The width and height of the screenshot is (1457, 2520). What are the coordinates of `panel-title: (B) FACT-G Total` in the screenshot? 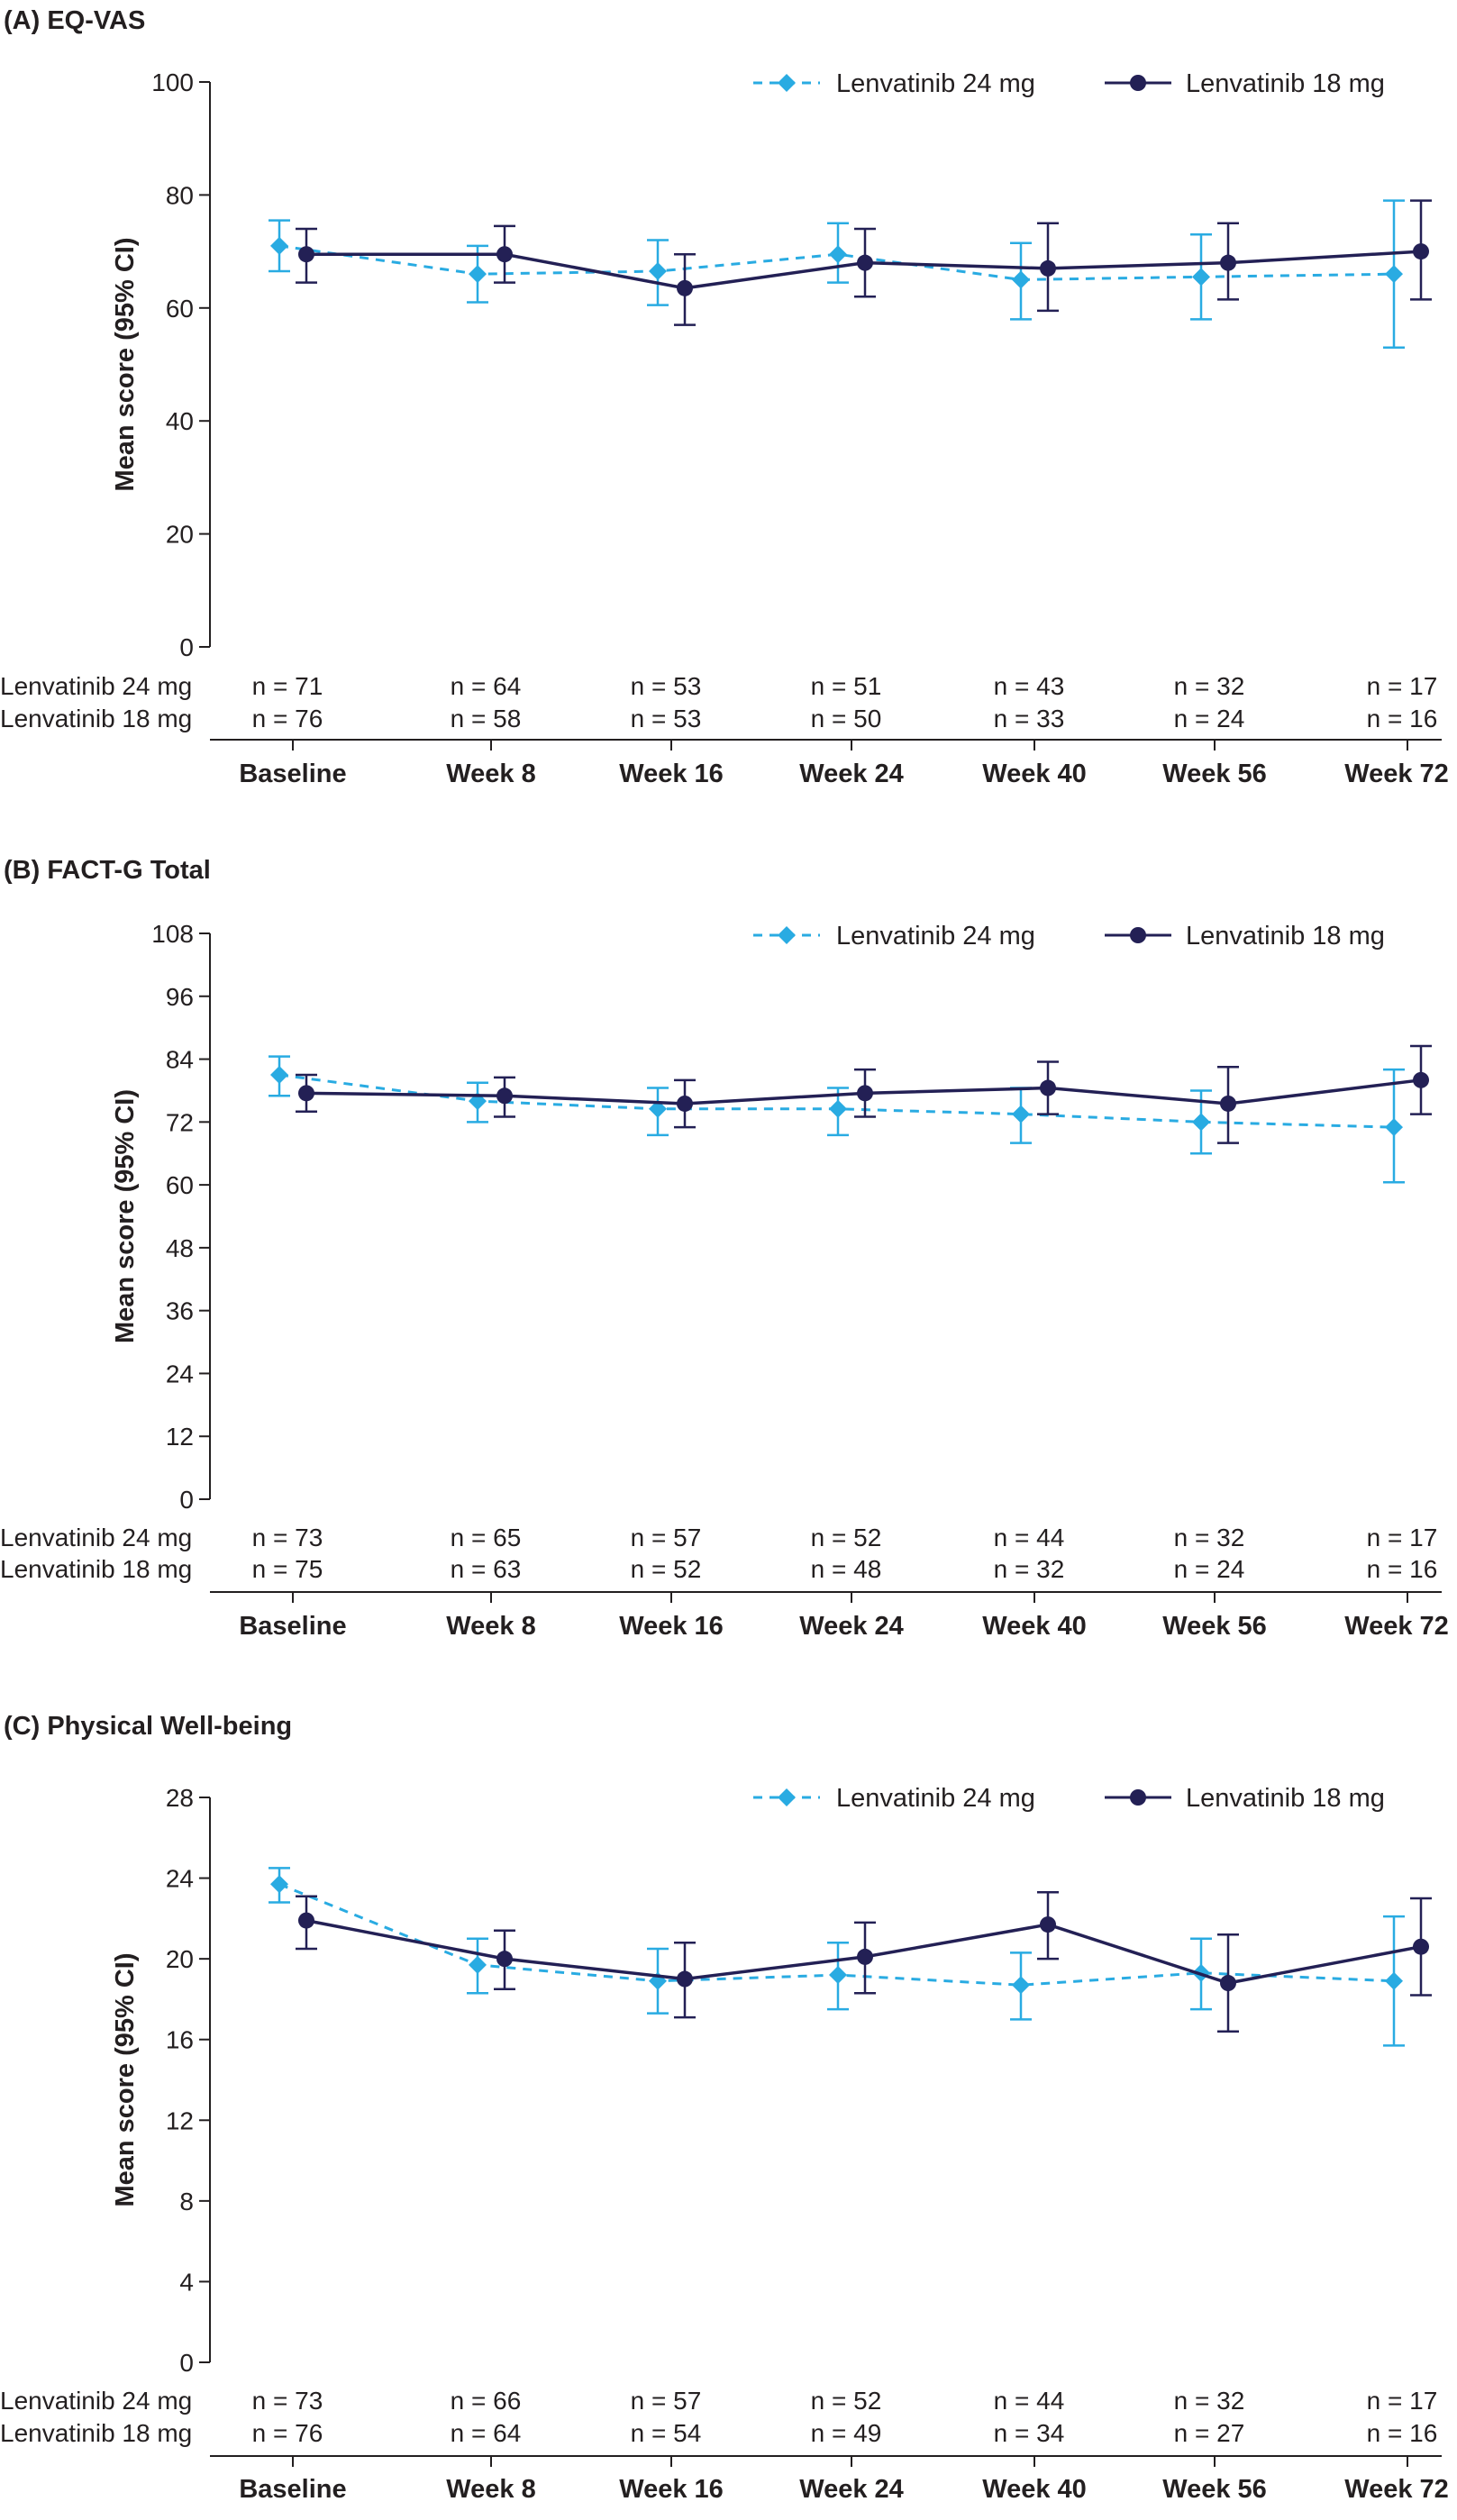 It's located at (108, 870).